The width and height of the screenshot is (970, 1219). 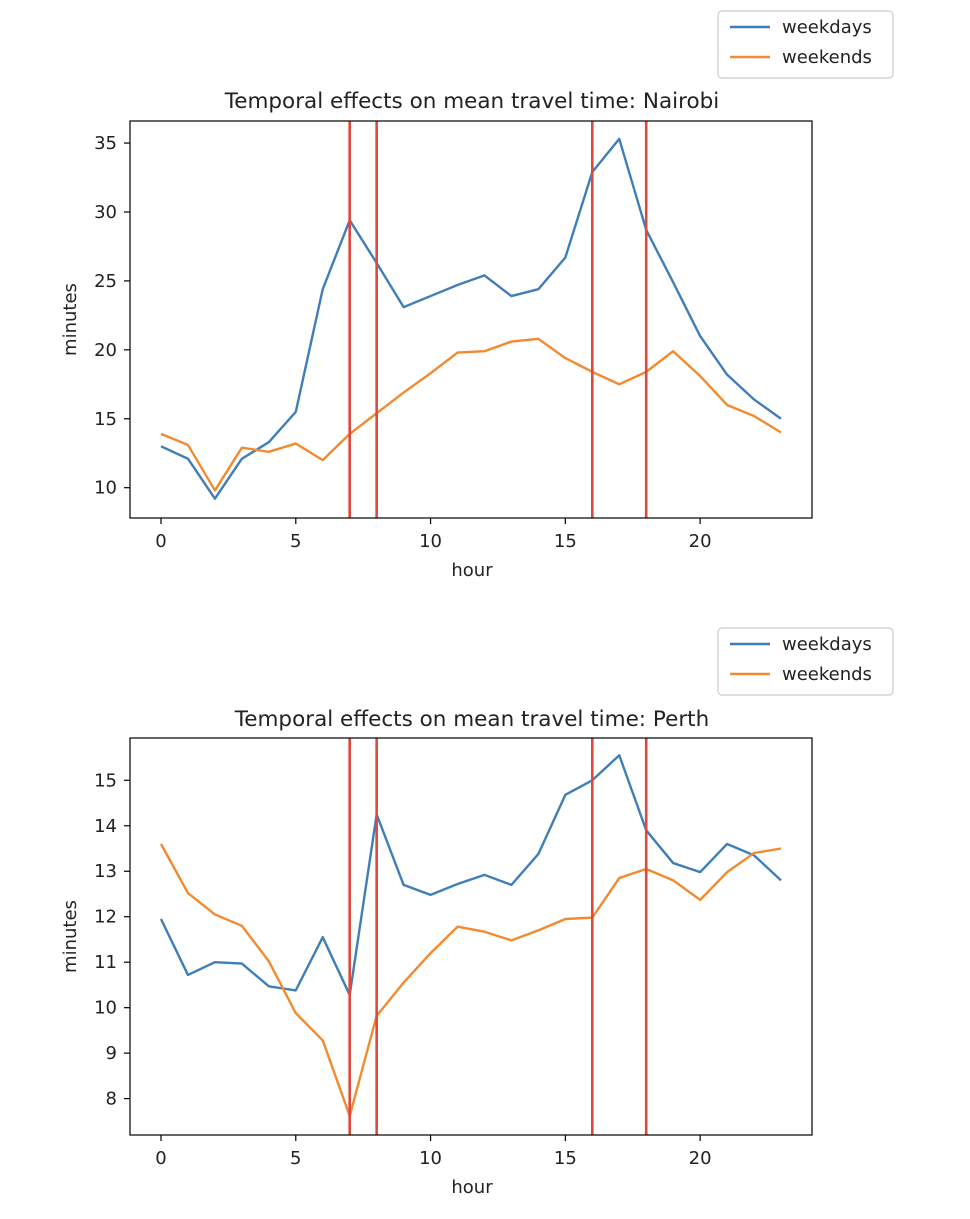 I want to click on y-tick-label: 25, so click(x=105, y=281).